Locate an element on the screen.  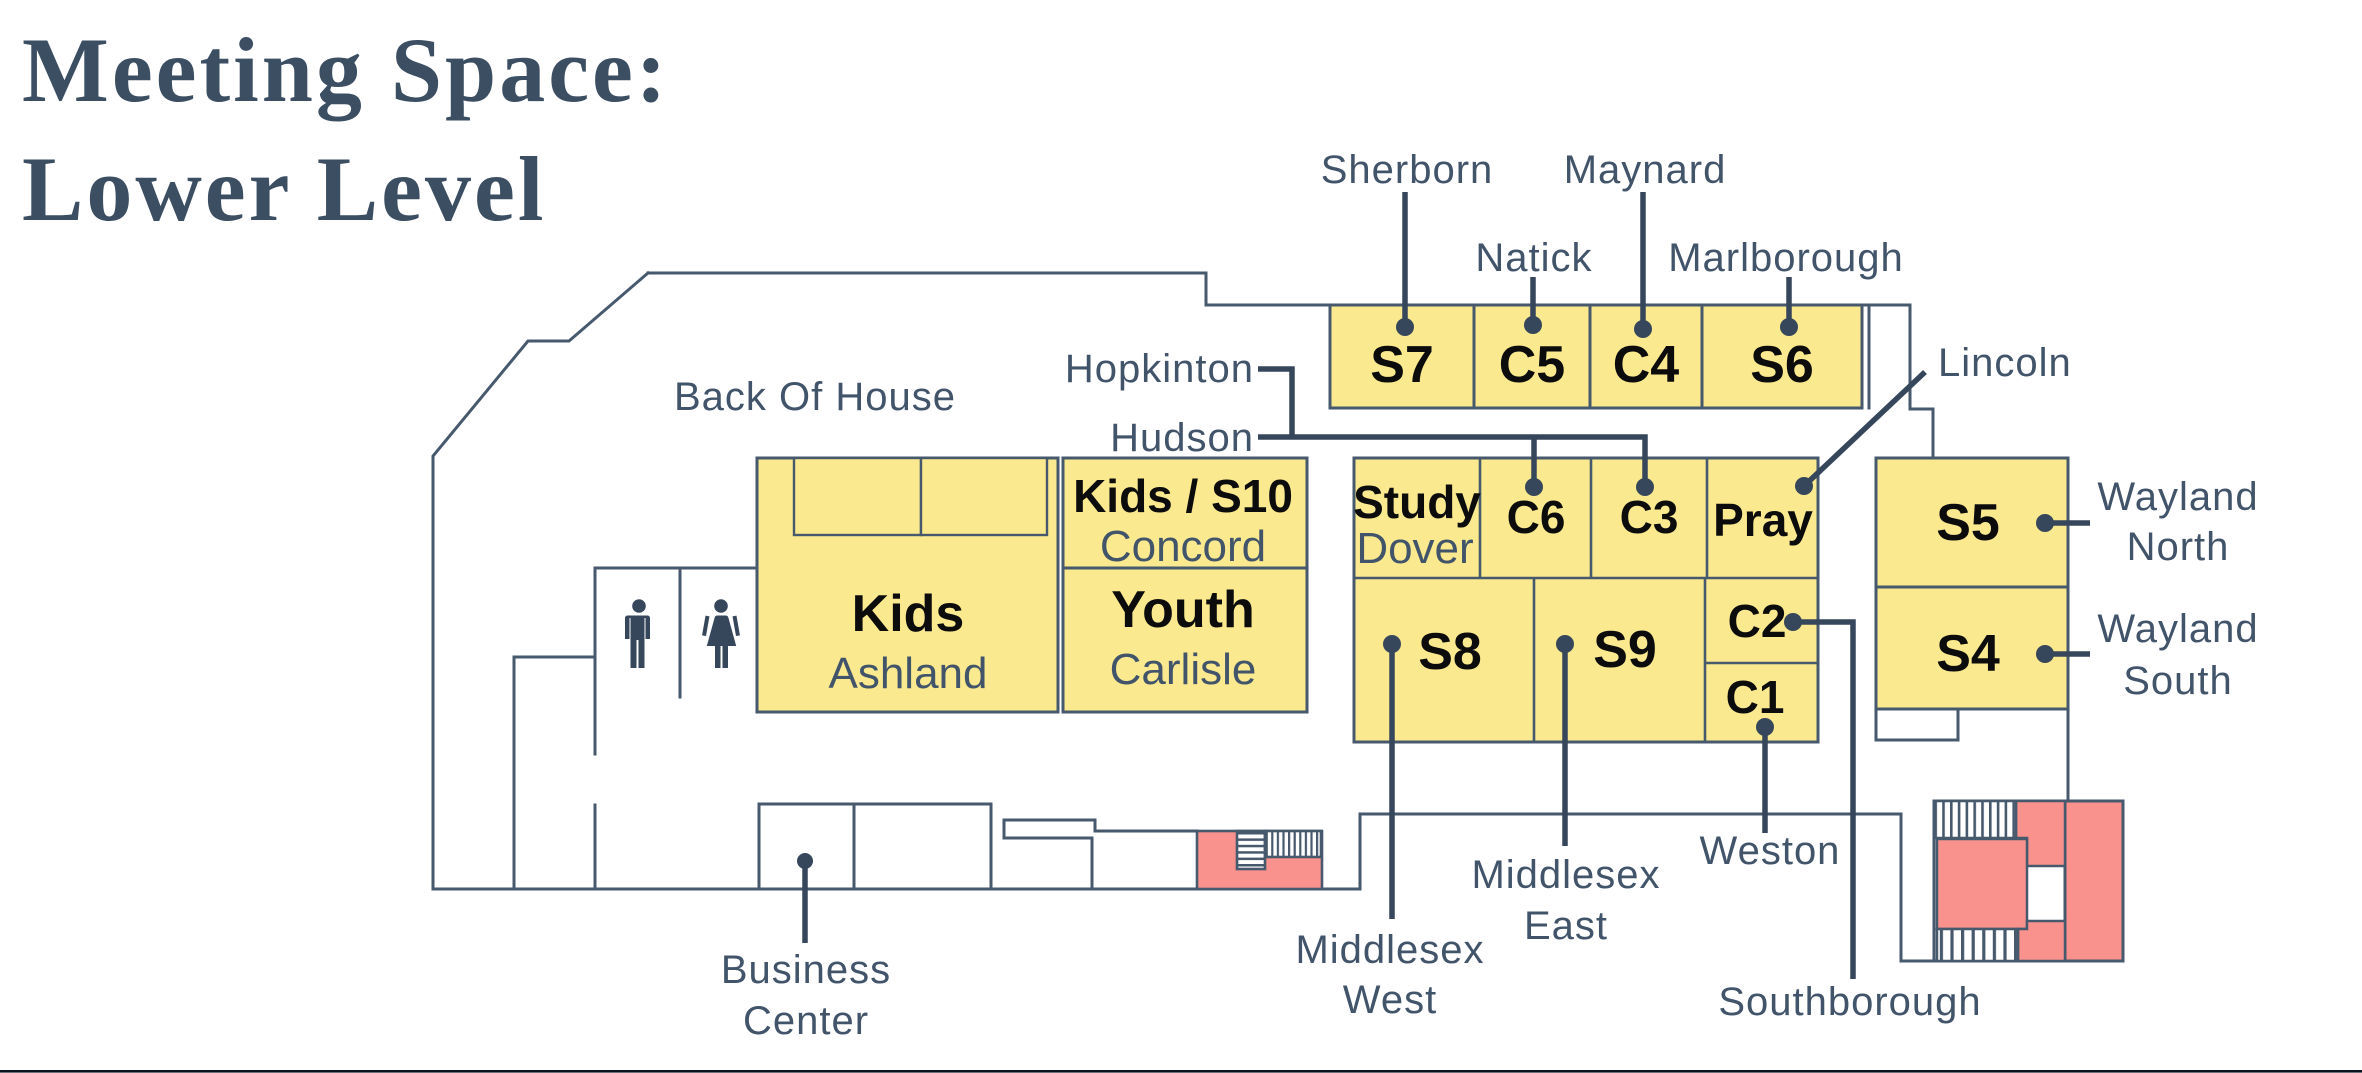
svg-text: Kids is located at coordinates (908, 614).